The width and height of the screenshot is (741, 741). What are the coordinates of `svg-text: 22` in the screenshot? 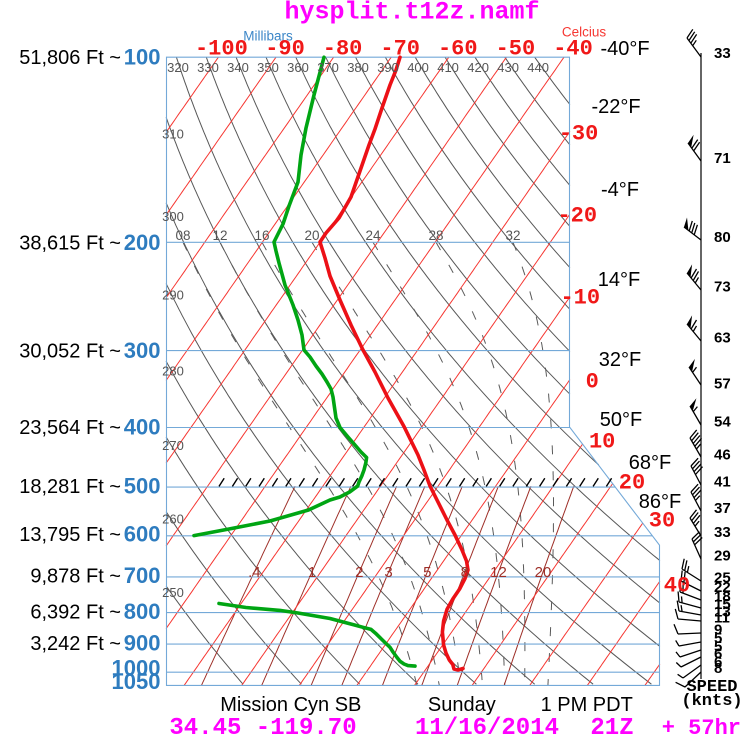 It's located at (722, 587).